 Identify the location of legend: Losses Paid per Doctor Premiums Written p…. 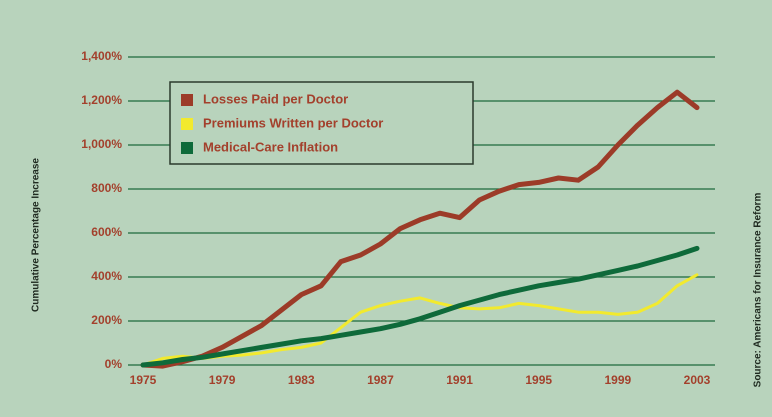
(321, 123).